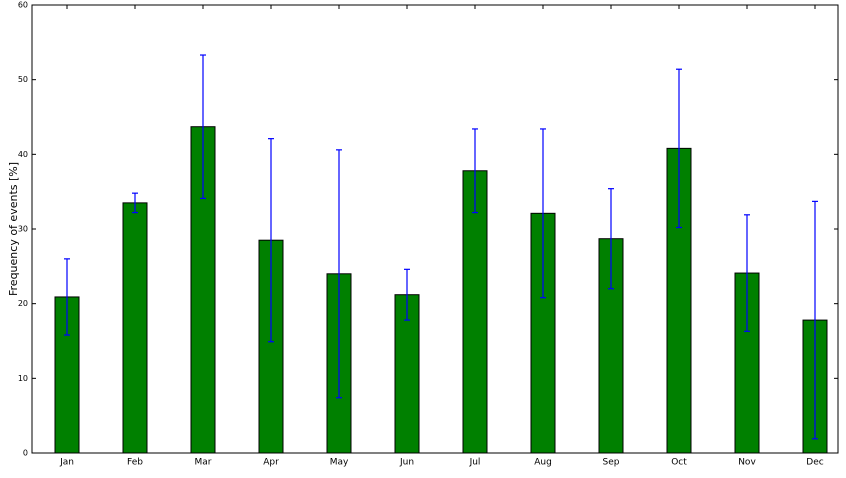 This screenshot has height=478, width=846. What do you see at coordinates (814, 463) in the screenshot?
I see `x-tick-label: Dec` at bounding box center [814, 463].